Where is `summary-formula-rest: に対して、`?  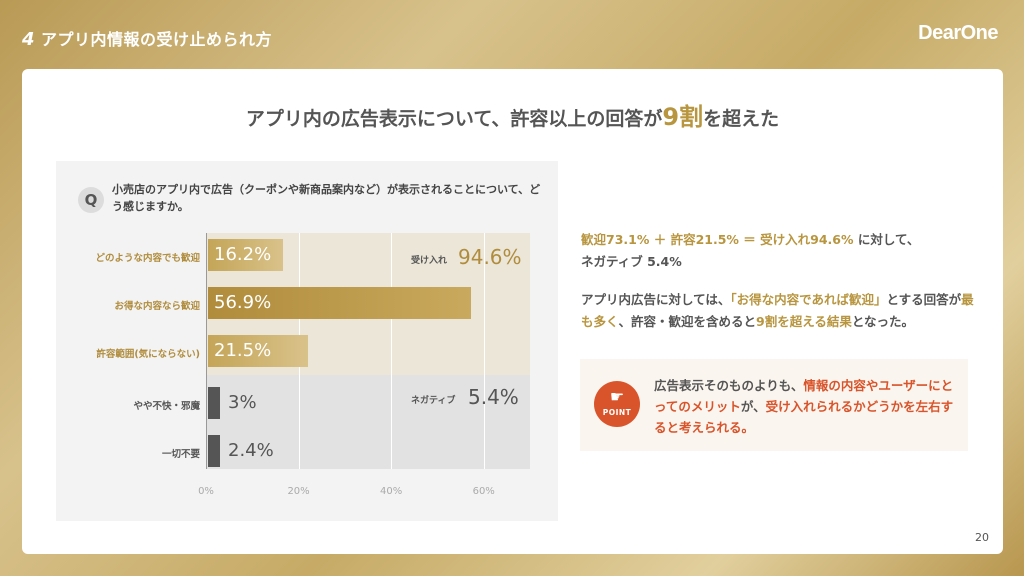
summary-formula-rest: に対して、 is located at coordinates (888, 239).